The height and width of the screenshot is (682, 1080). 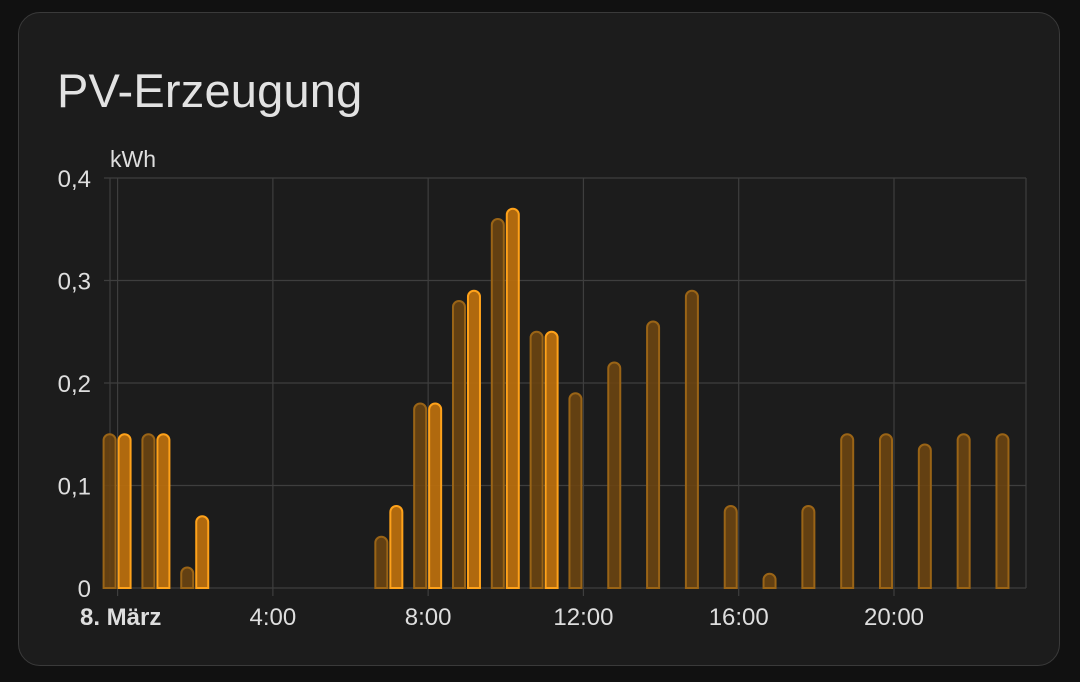 What do you see at coordinates (74, 282) in the screenshot?
I see `y-tick-label: 0,3` at bounding box center [74, 282].